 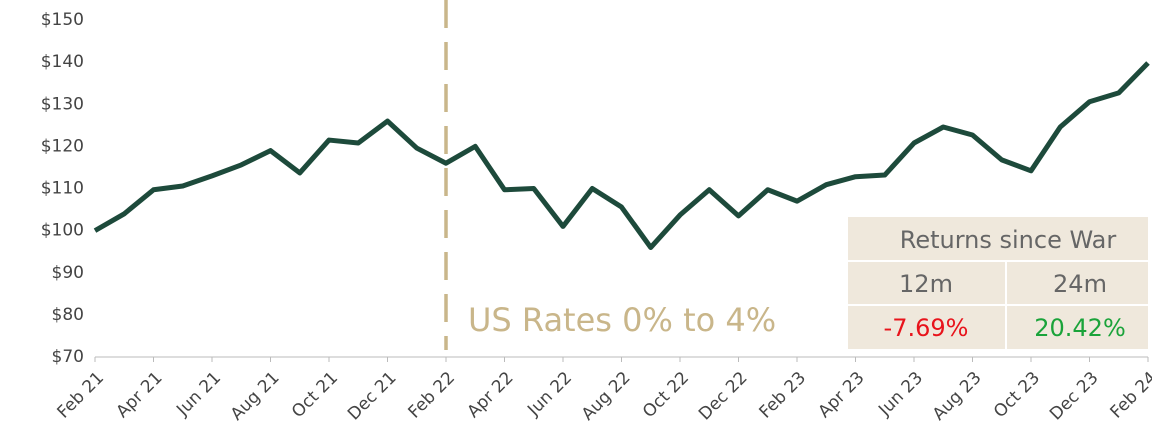 What do you see at coordinates (1017, 395) in the screenshot?
I see `x-tick-label: Oct 23` at bounding box center [1017, 395].